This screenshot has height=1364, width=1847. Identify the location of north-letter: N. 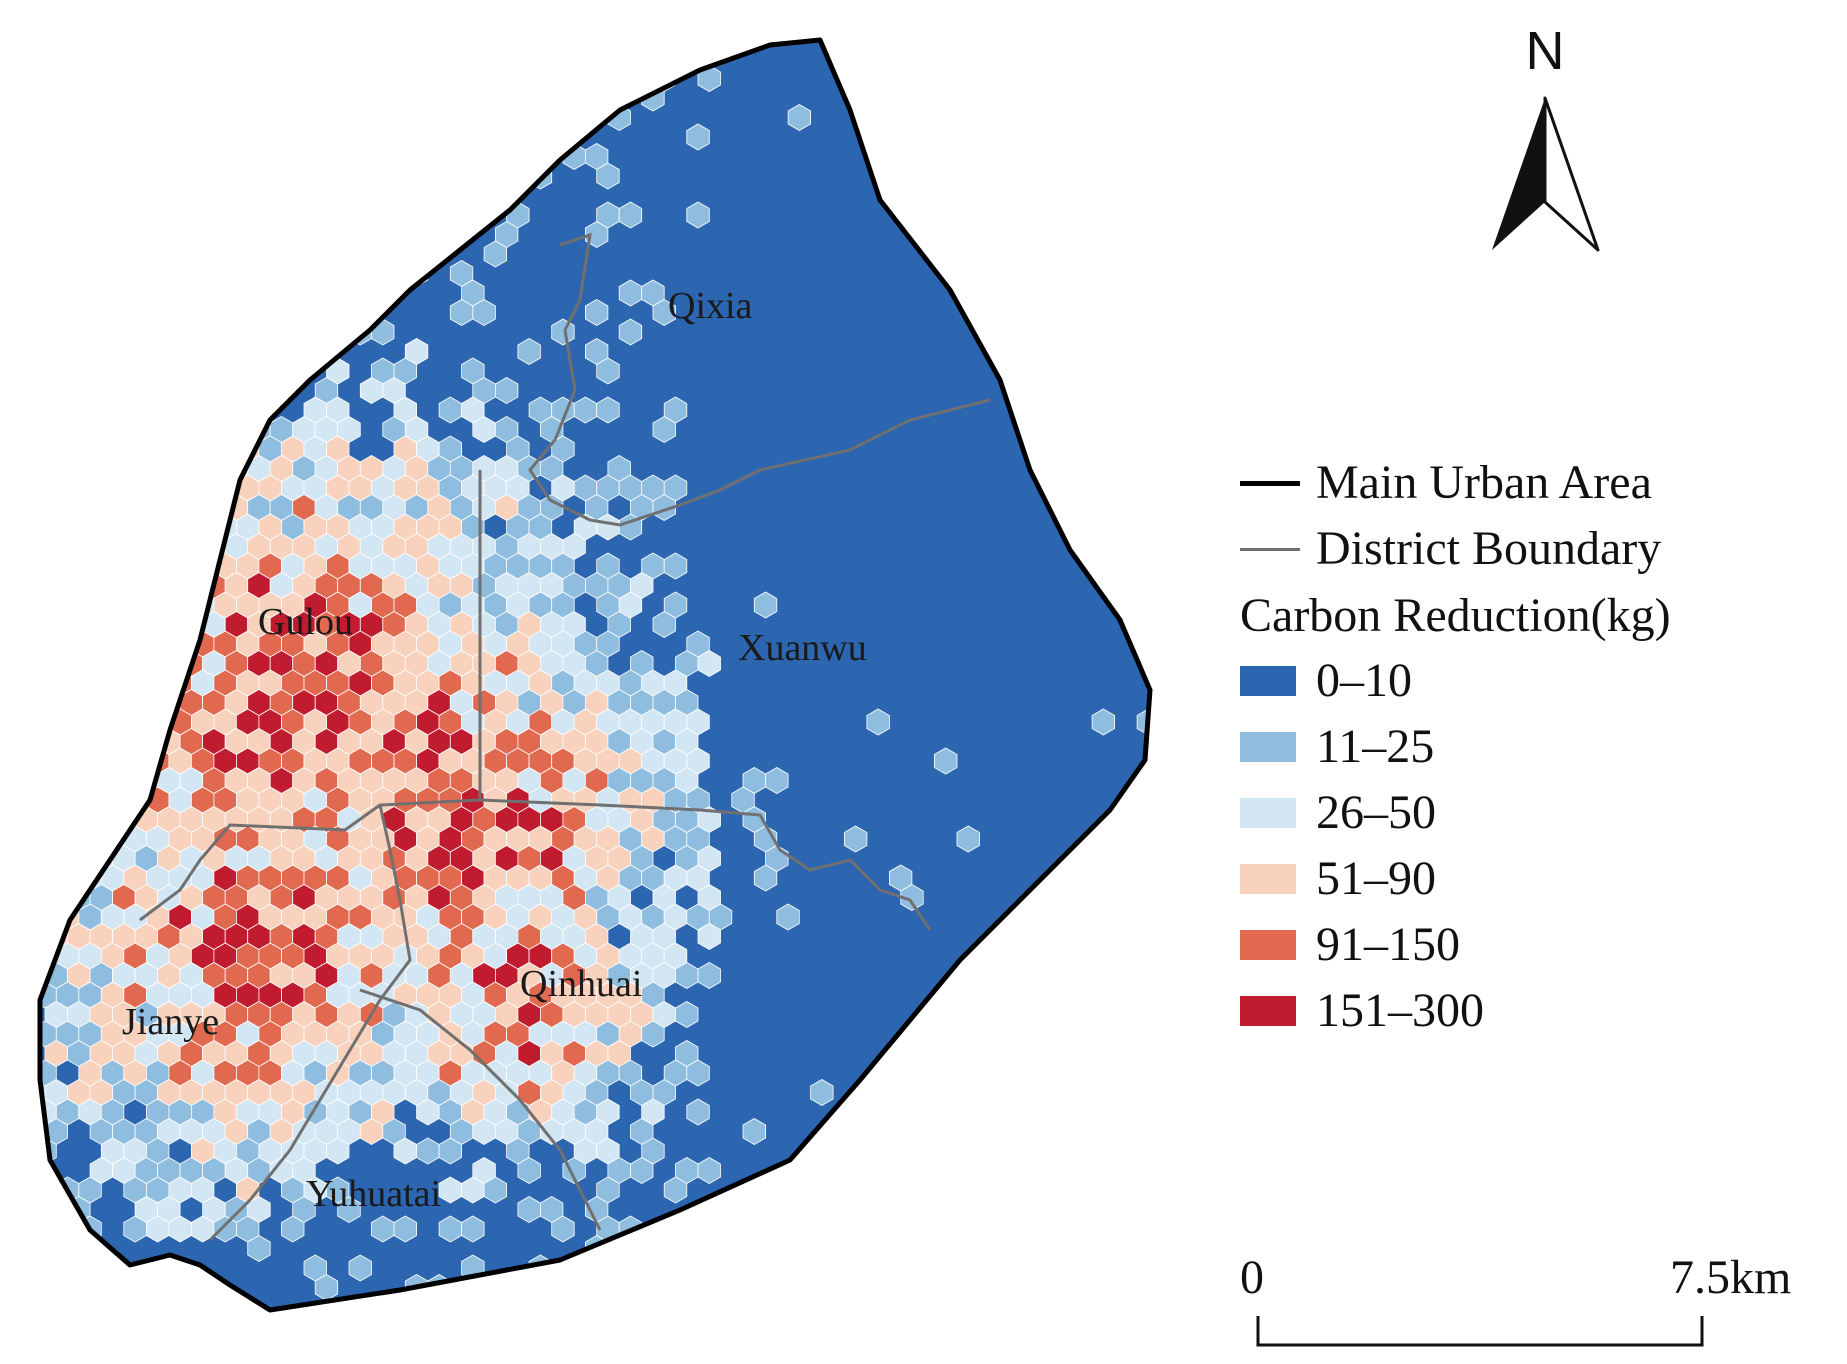
(1545, 51).